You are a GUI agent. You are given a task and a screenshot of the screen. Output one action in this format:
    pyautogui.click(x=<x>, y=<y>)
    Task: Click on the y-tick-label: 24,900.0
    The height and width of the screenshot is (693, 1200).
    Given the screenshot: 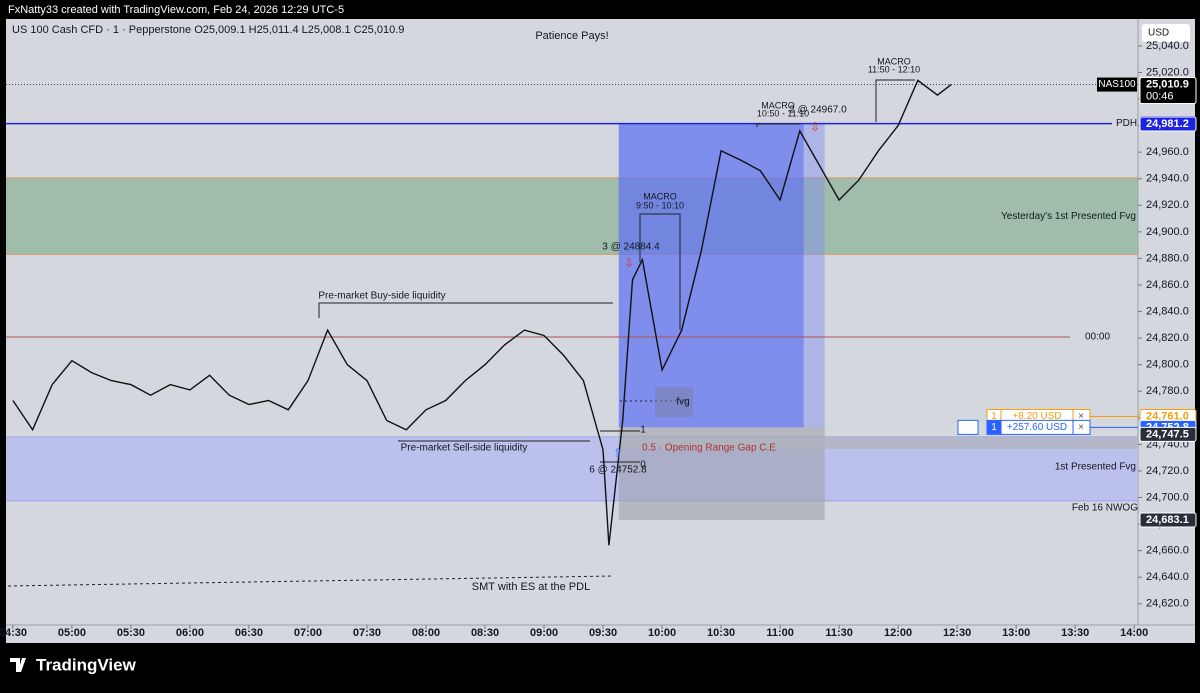 What is the action you would take?
    pyautogui.click(x=1167, y=232)
    